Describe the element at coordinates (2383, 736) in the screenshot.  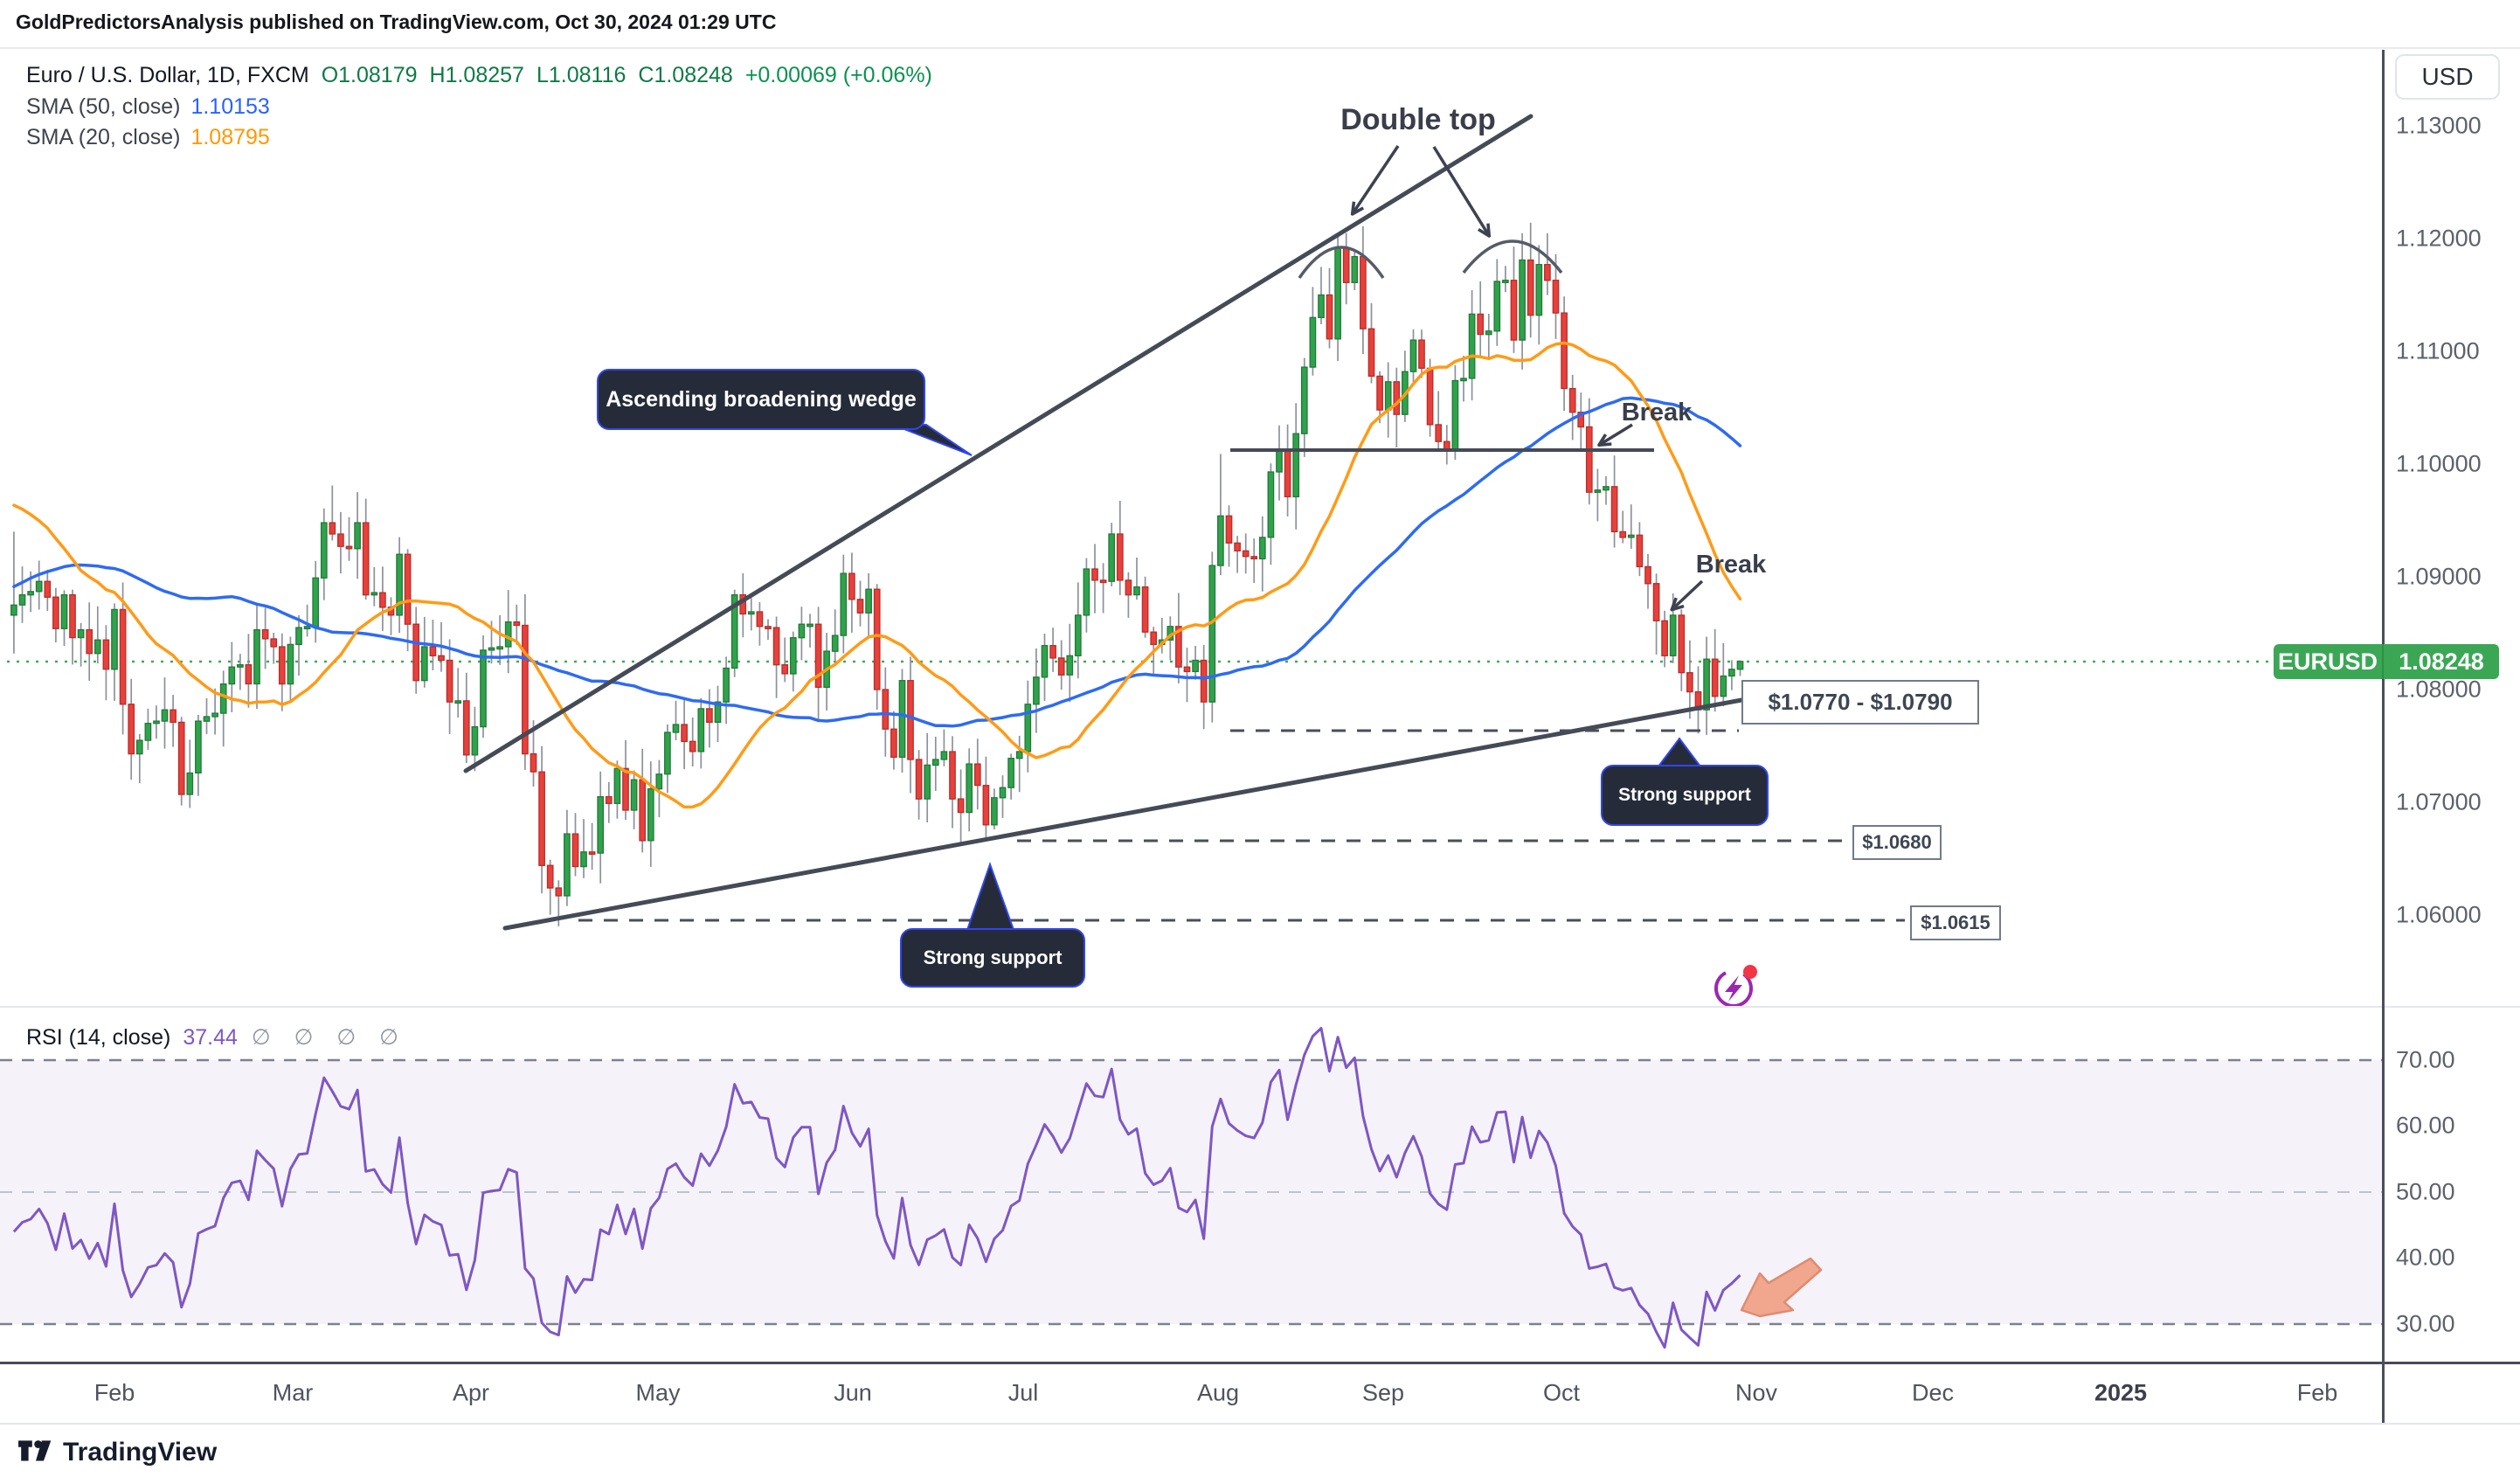
I see `price-axis-border` at that location.